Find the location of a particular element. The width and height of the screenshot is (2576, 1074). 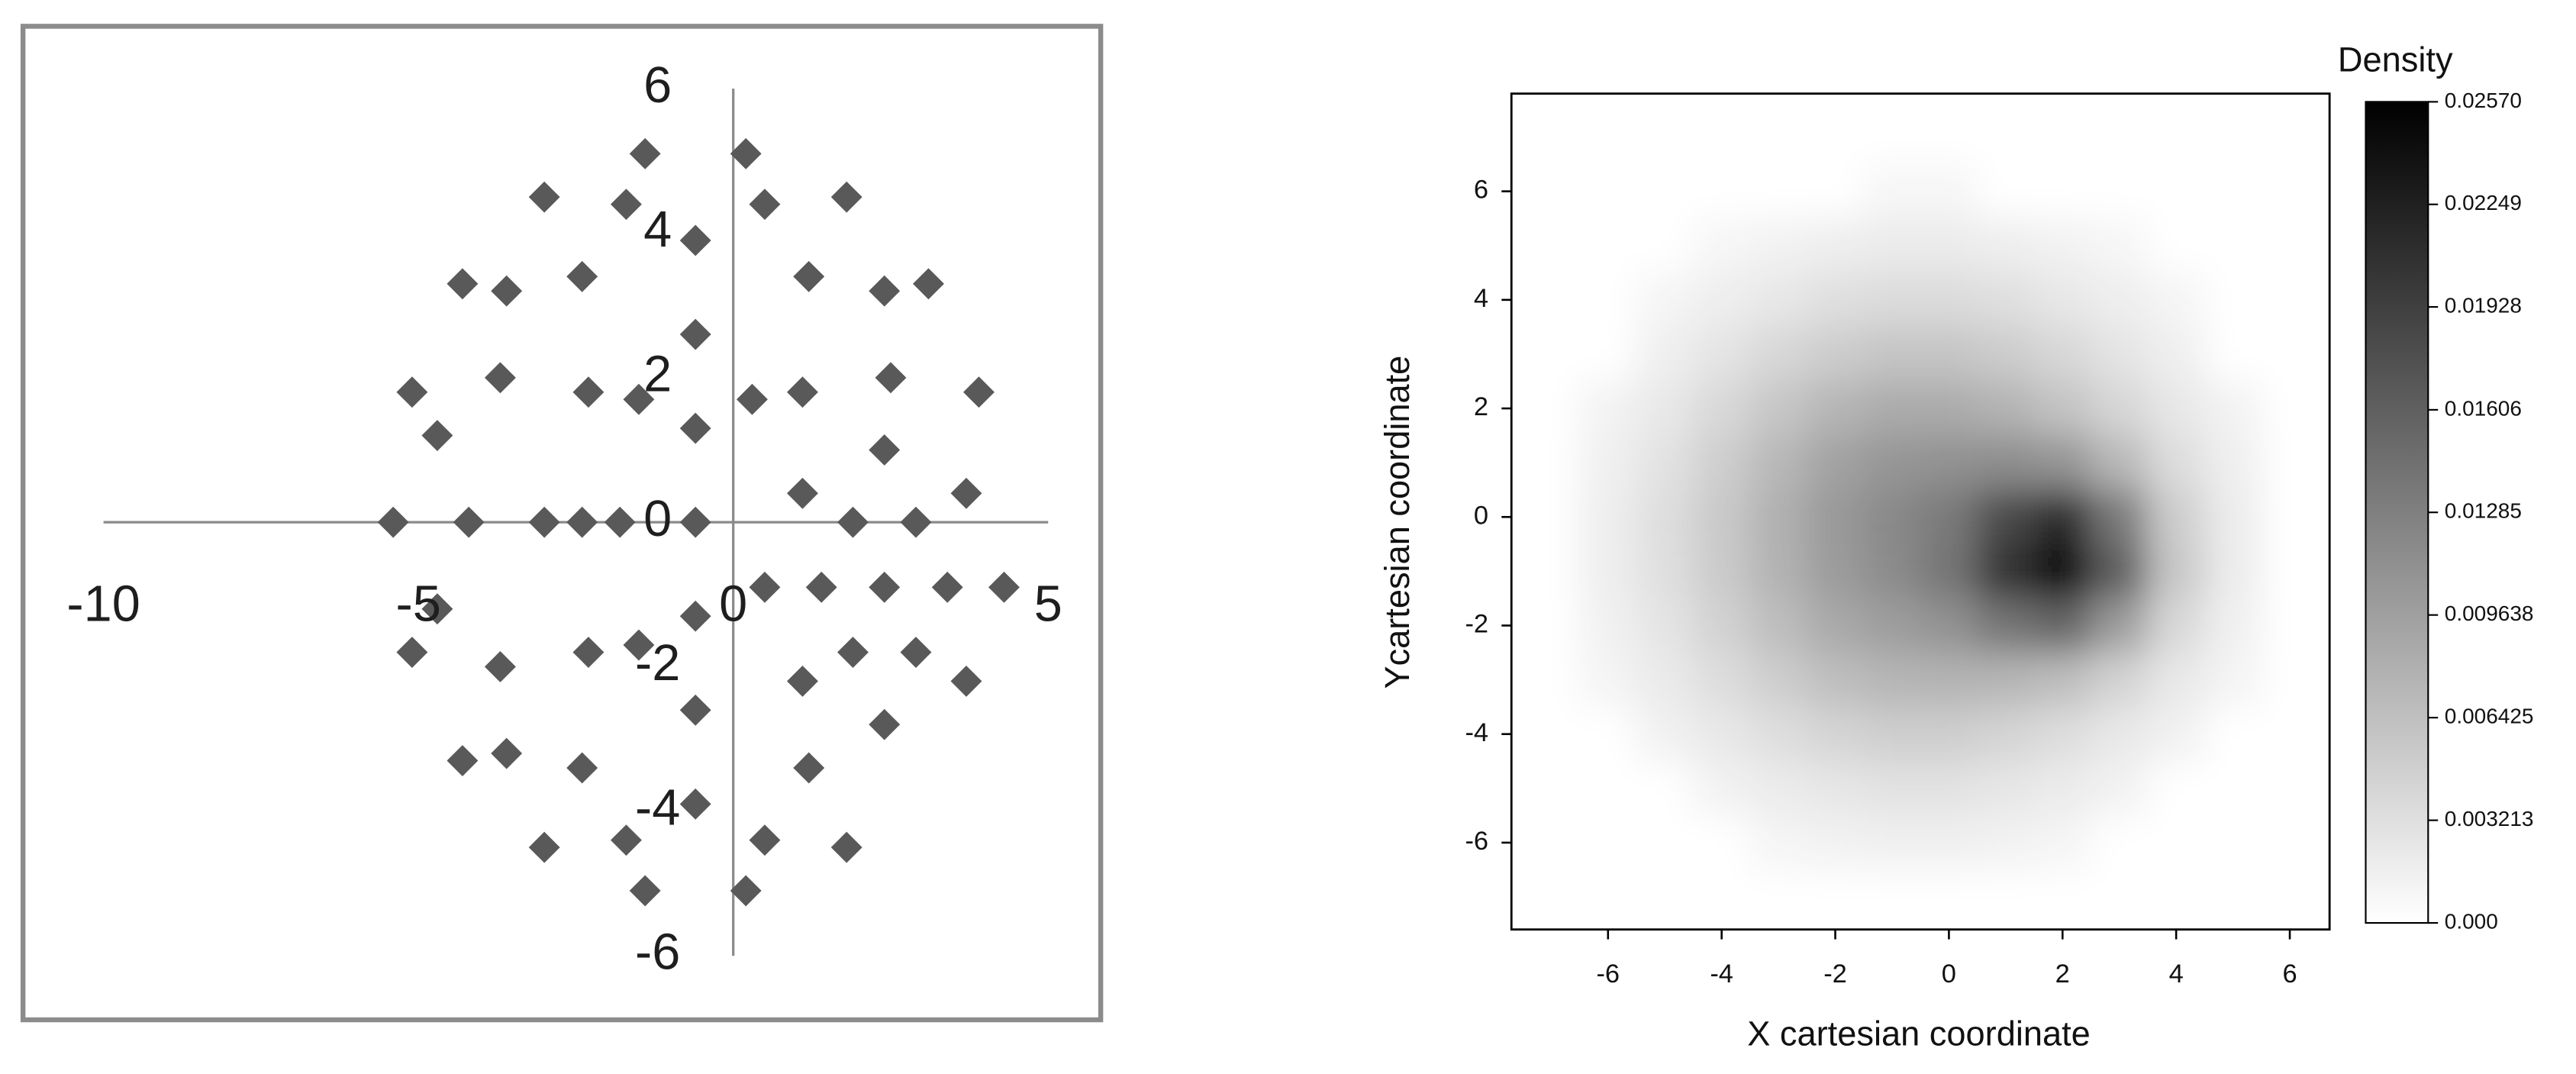

y-tick-label: -4 is located at coordinates (657, 808).